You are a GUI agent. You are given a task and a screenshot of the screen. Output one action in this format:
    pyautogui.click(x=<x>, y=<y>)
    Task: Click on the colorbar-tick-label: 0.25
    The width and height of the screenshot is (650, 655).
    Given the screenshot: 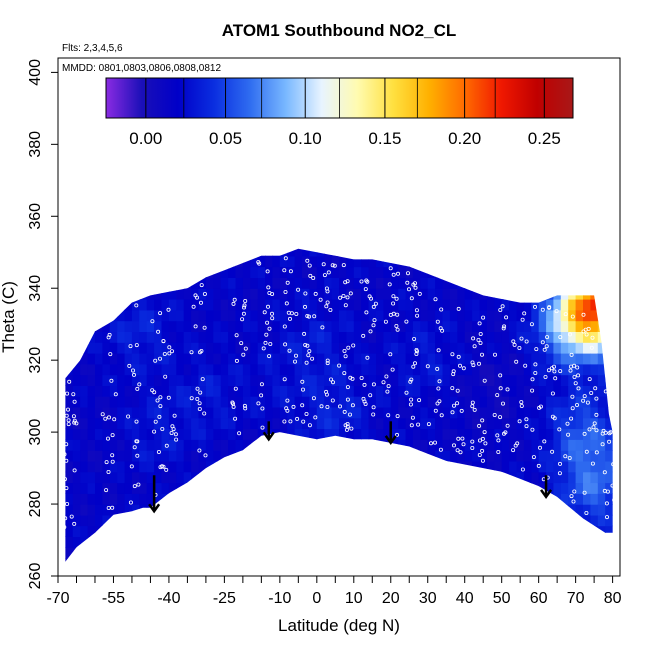 What is the action you would take?
    pyautogui.click(x=544, y=138)
    